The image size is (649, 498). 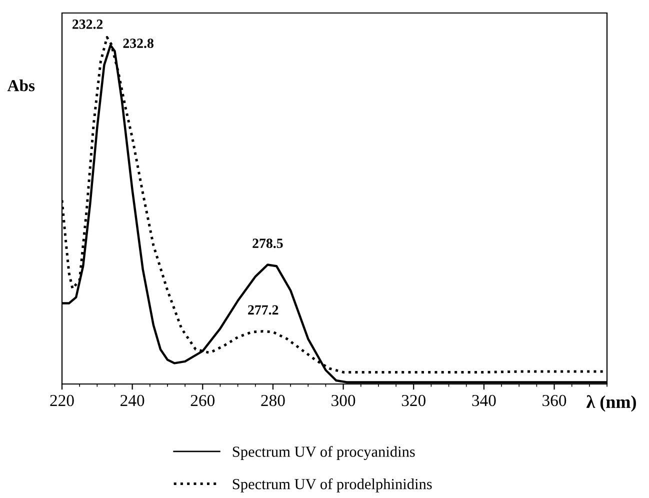 I want to click on annotation: 277.2, so click(x=263, y=310).